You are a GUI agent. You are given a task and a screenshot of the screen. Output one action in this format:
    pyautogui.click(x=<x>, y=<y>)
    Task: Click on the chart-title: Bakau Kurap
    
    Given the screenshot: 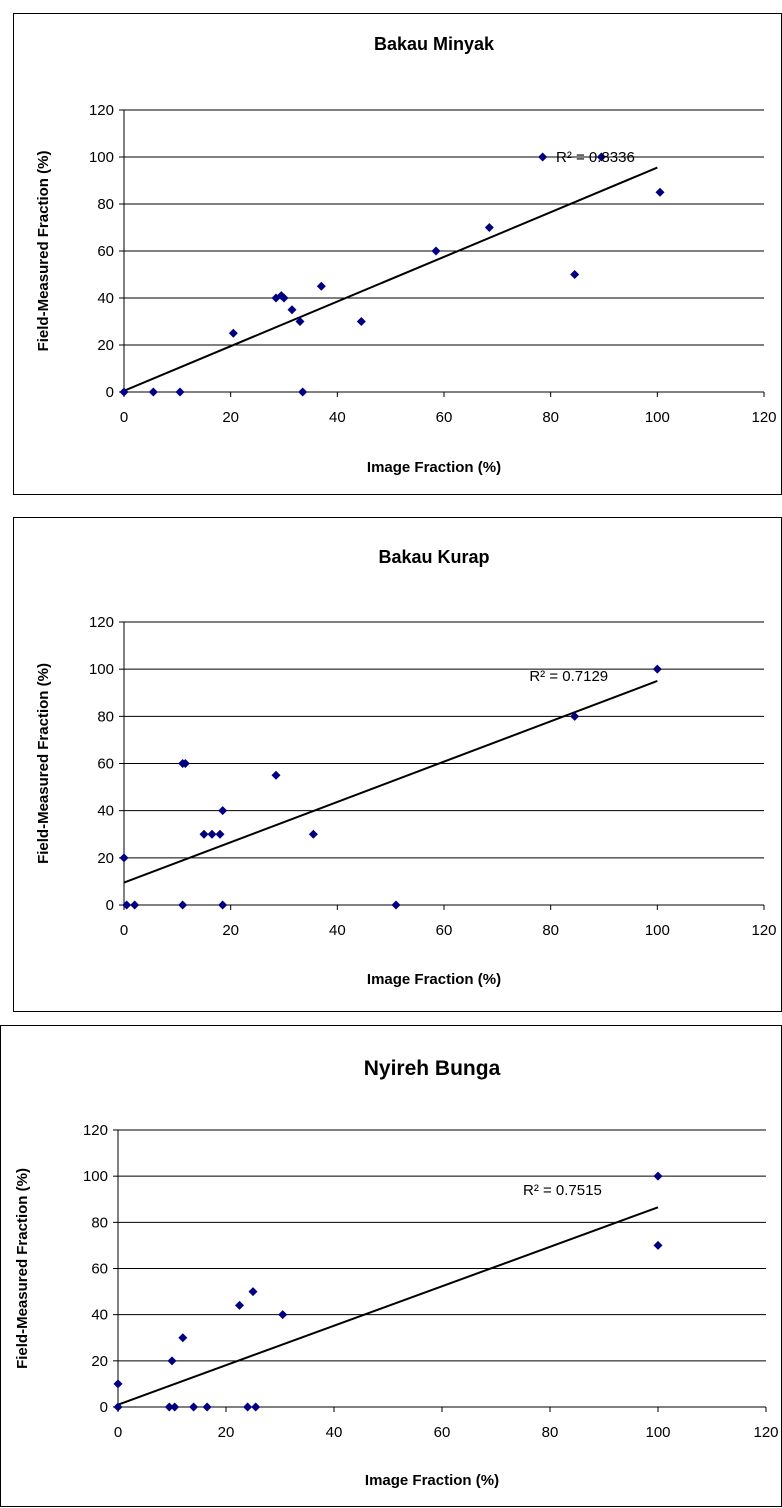 What is the action you would take?
    pyautogui.click(x=433, y=557)
    